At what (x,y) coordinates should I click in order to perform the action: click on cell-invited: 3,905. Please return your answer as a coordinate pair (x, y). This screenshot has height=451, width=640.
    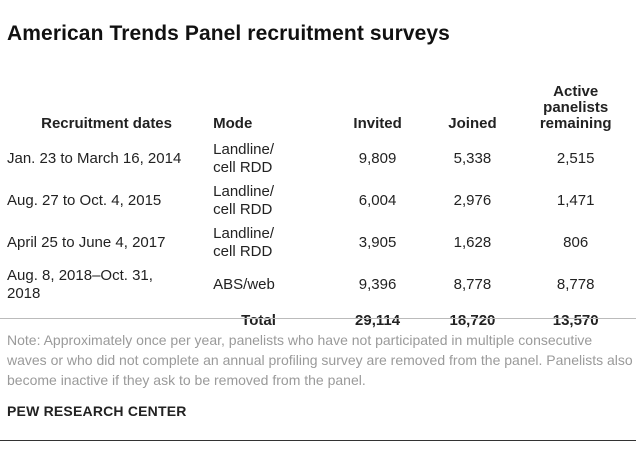
    Looking at the image, I should click on (377, 242).